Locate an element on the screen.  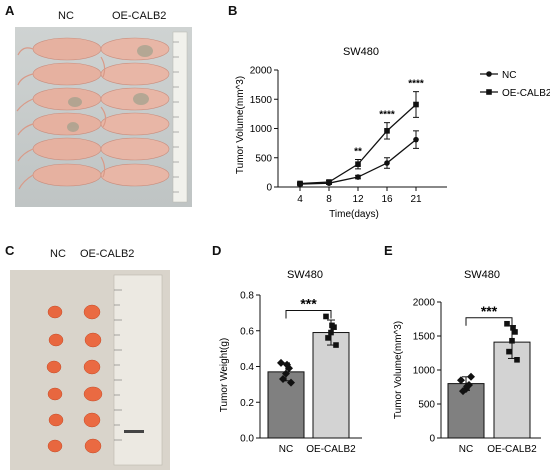
chart-b-title: SW480 is located at coordinates (361, 52).